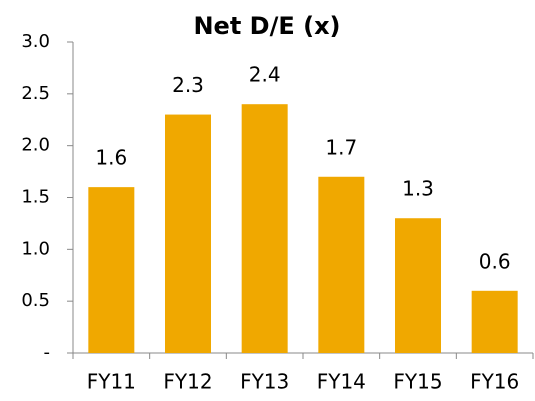  I want to click on x-tick-label: FY16, so click(494, 382).